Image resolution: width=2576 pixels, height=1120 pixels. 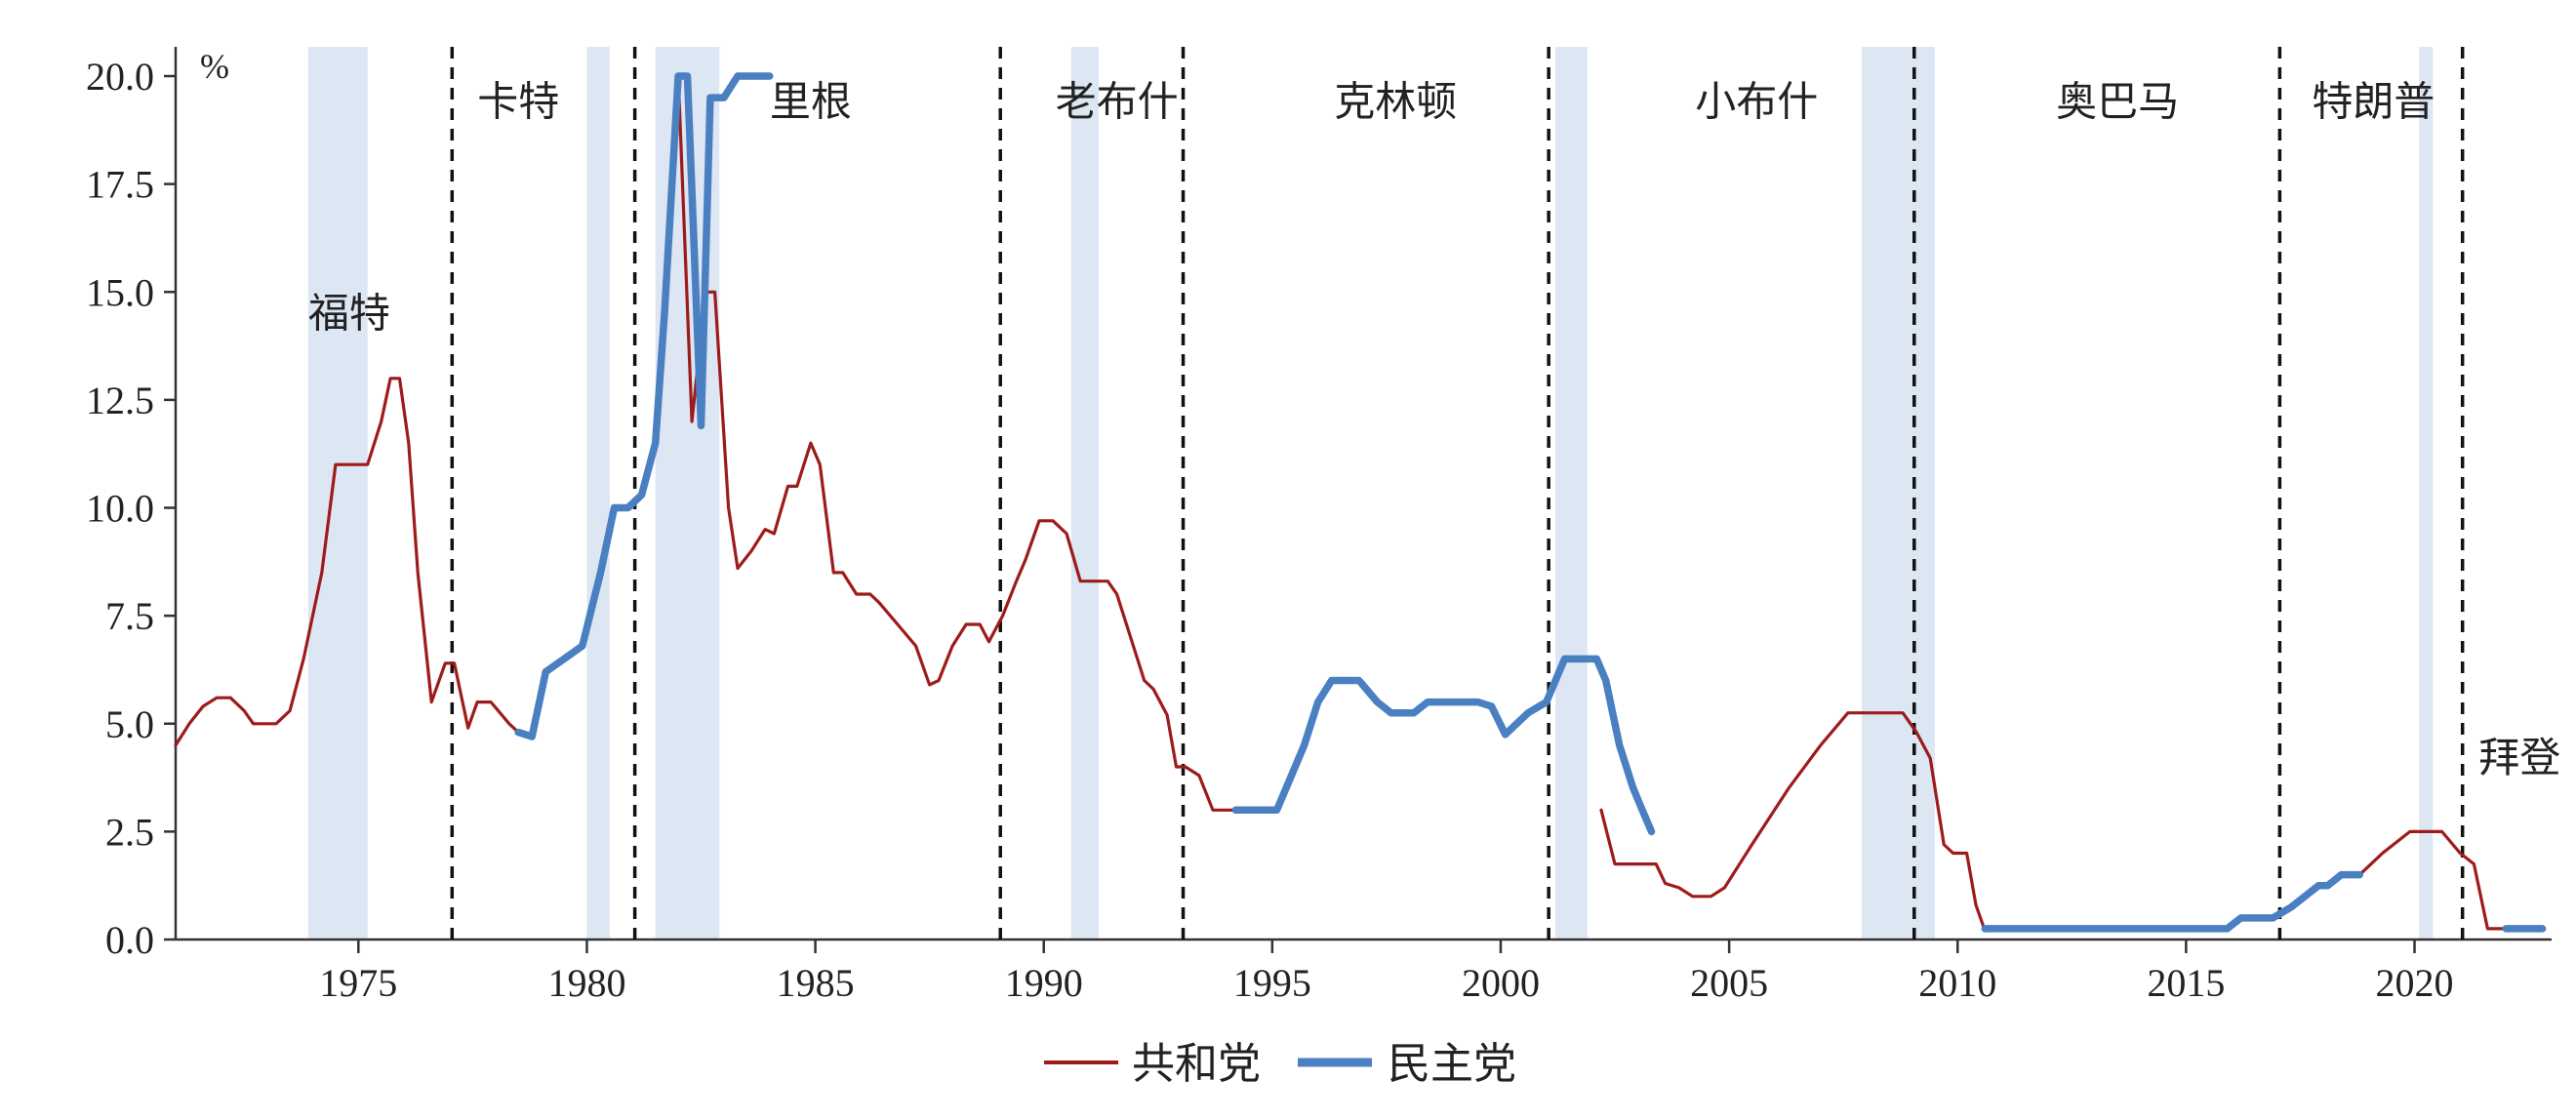 I want to click on y-tick-label-7: 17.5, so click(x=120, y=185).